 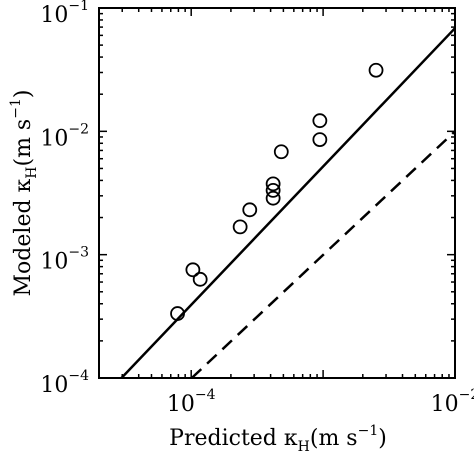 What do you see at coordinates (64, 383) in the screenshot?
I see `y-tick-label: 10⁻⁴` at bounding box center [64, 383].